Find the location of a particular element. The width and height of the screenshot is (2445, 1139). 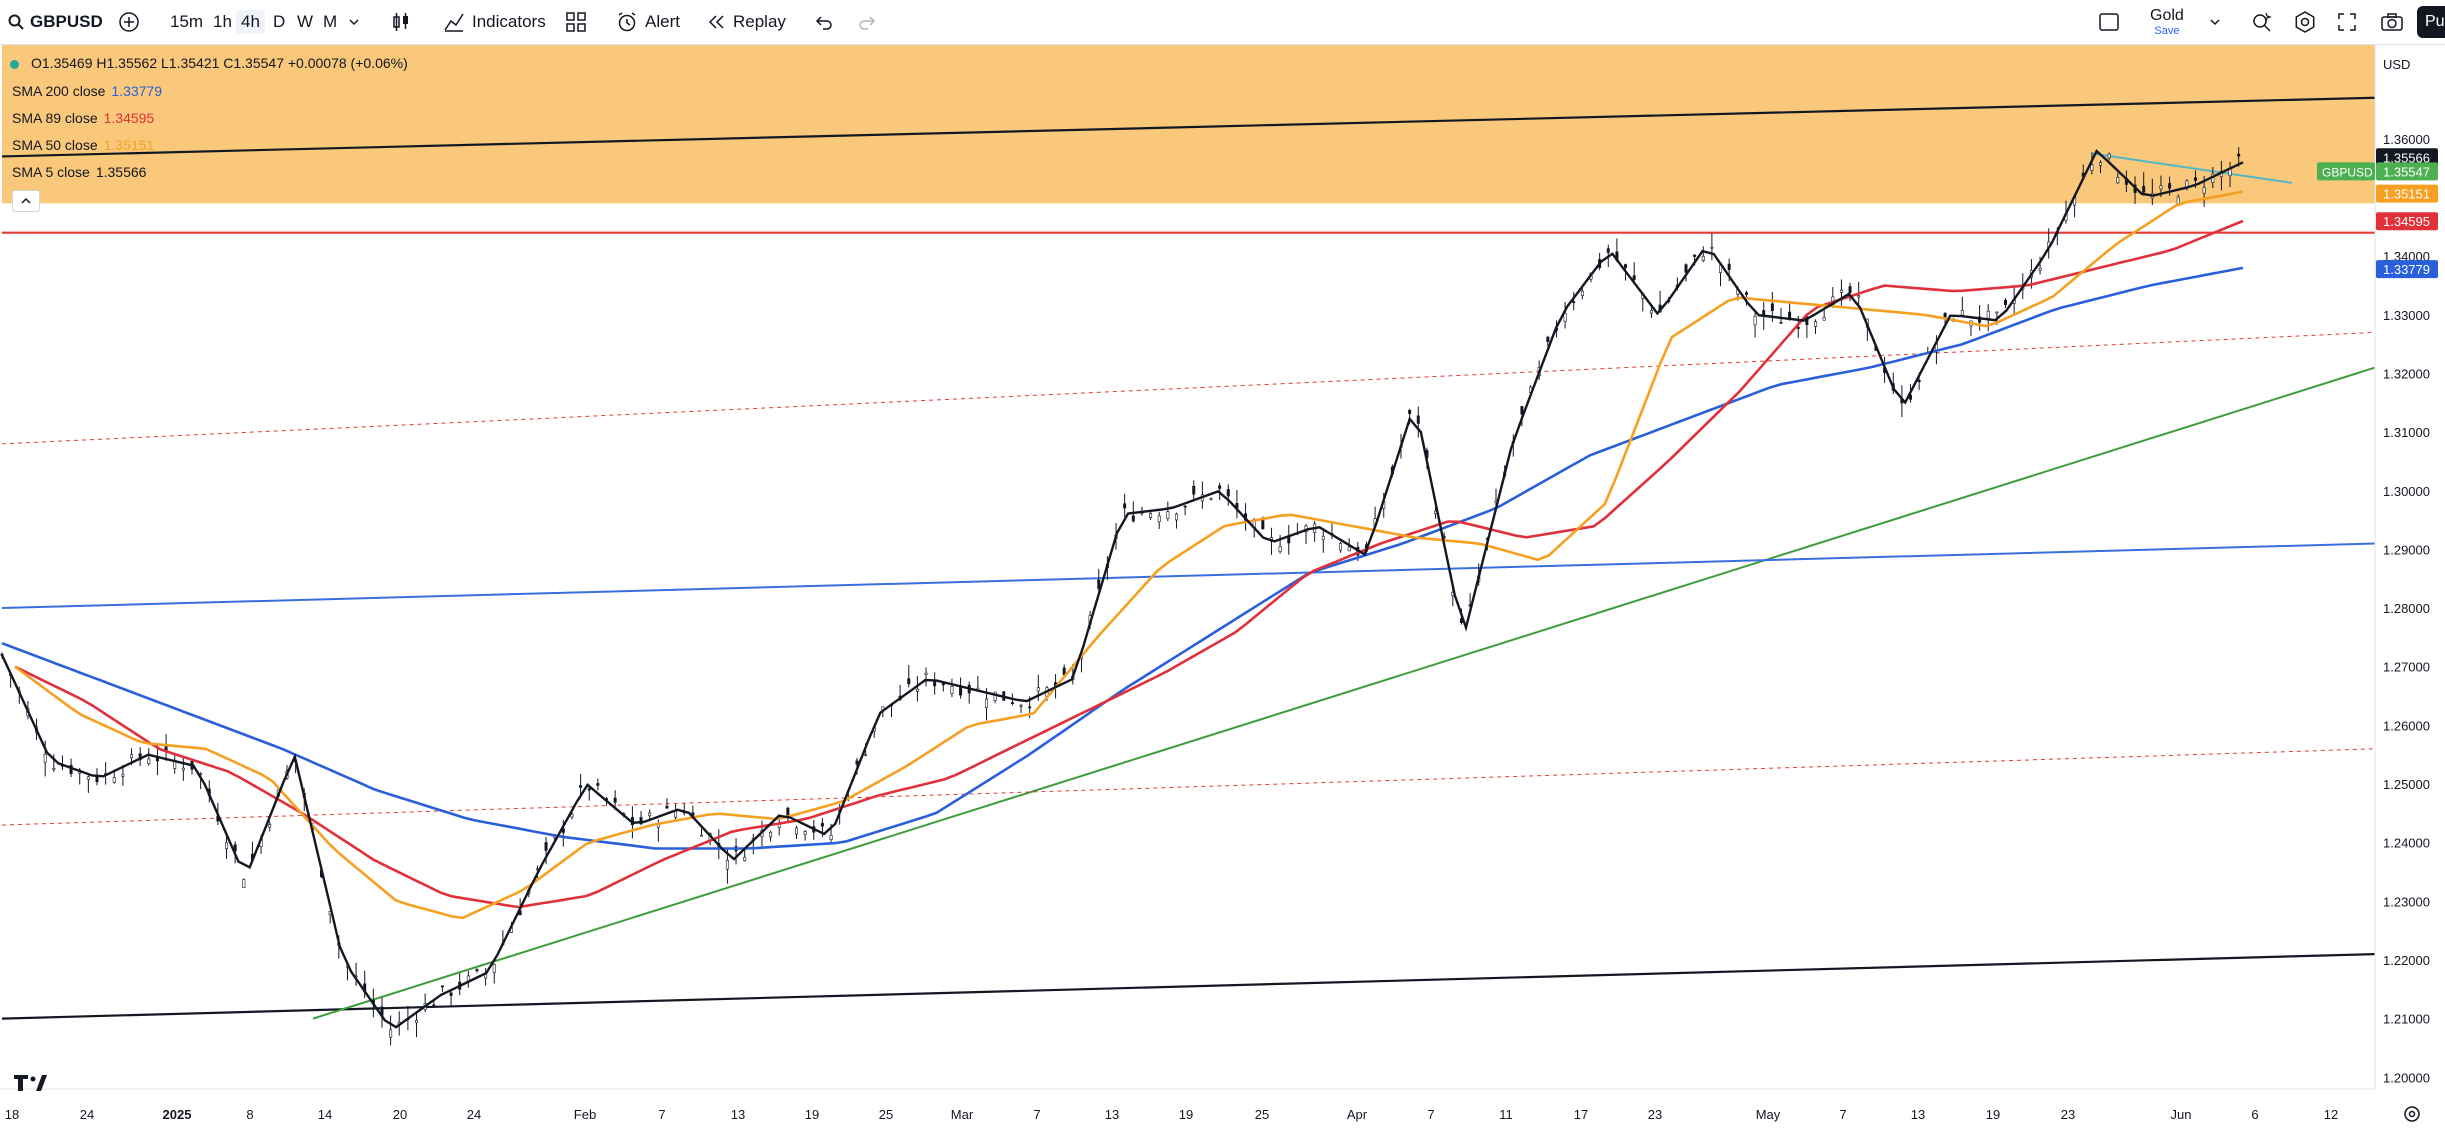

price-tag-label: 1.34595 is located at coordinates (2406, 221).